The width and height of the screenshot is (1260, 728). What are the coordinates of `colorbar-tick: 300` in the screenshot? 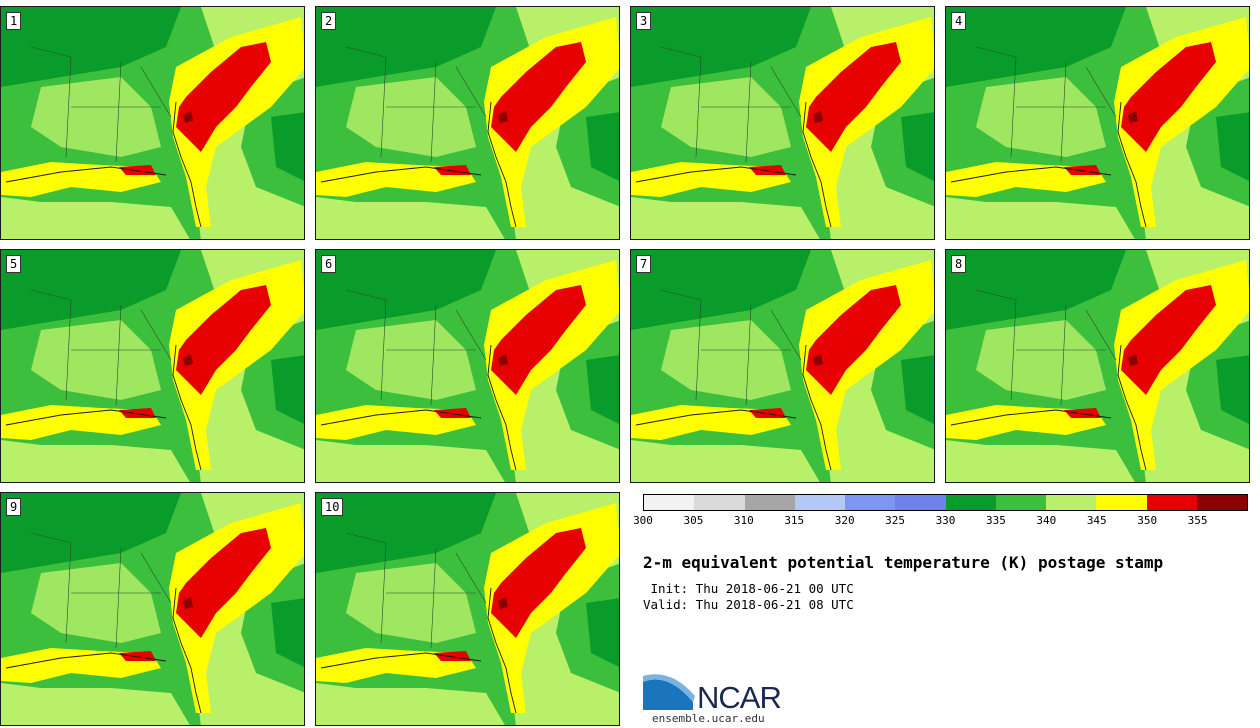 It's located at (643, 520).